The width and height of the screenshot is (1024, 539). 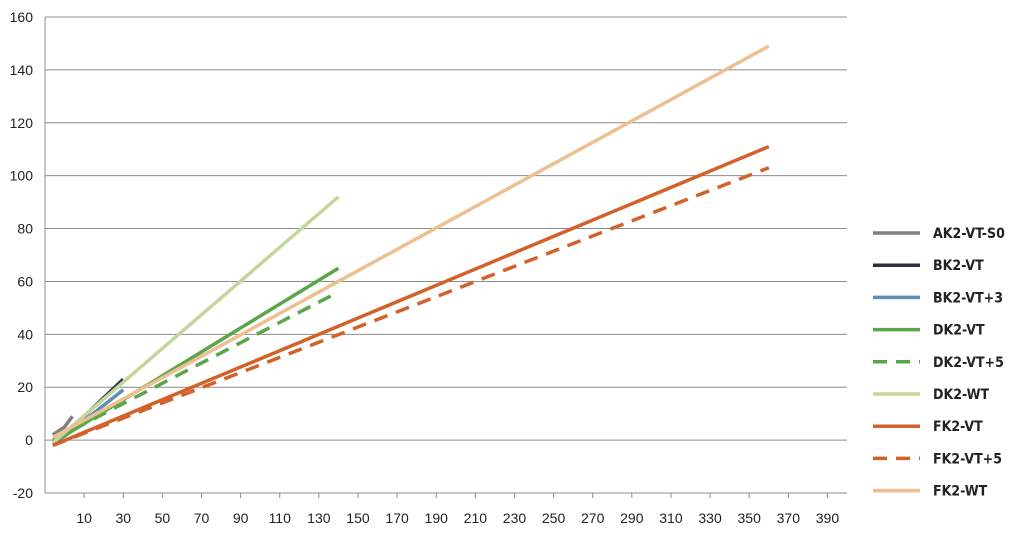 I want to click on legend-label: BK2-VT, so click(x=958, y=266).